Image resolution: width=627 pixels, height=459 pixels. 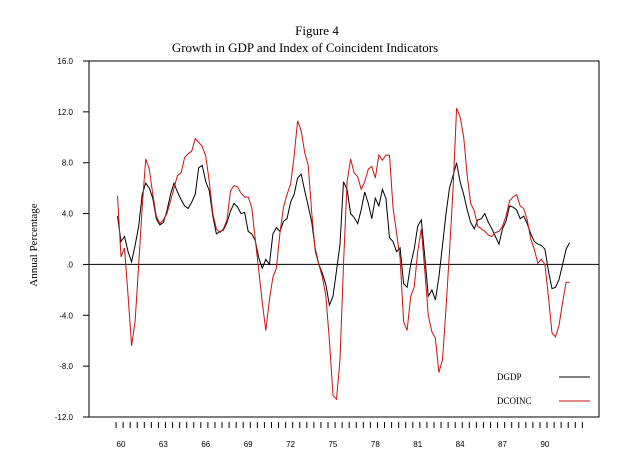 I want to click on x-tick-label: 87, so click(x=502, y=444).